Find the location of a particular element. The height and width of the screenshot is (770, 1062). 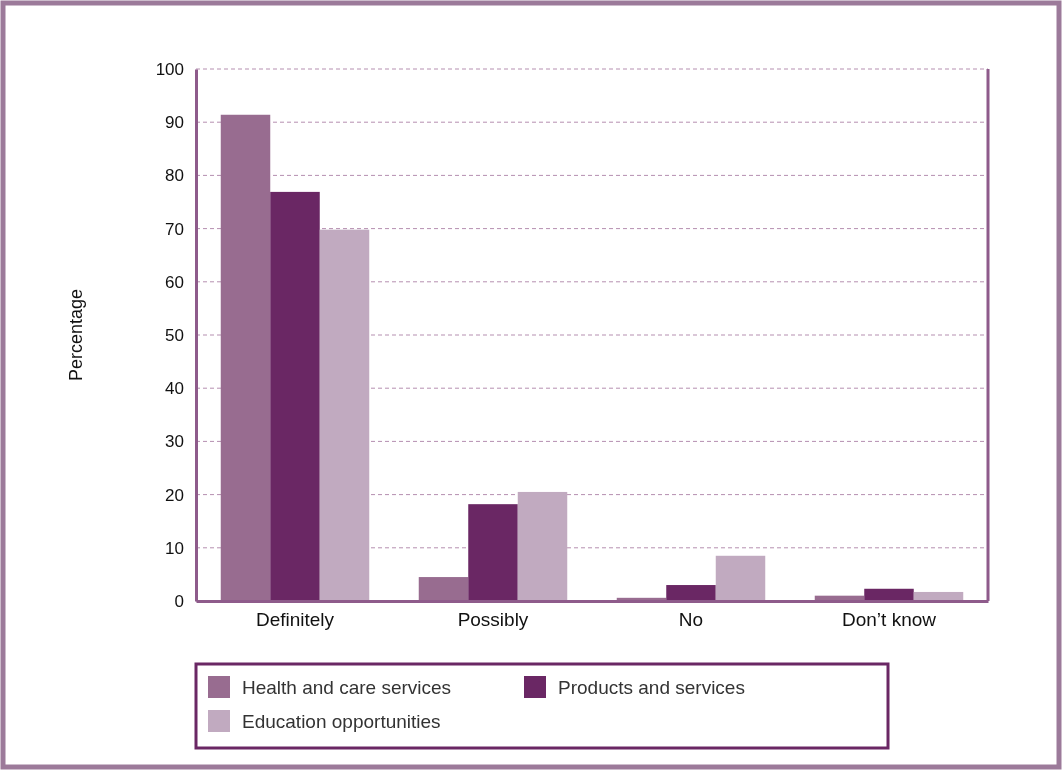

y-tick-label: 0 is located at coordinates (179, 601).